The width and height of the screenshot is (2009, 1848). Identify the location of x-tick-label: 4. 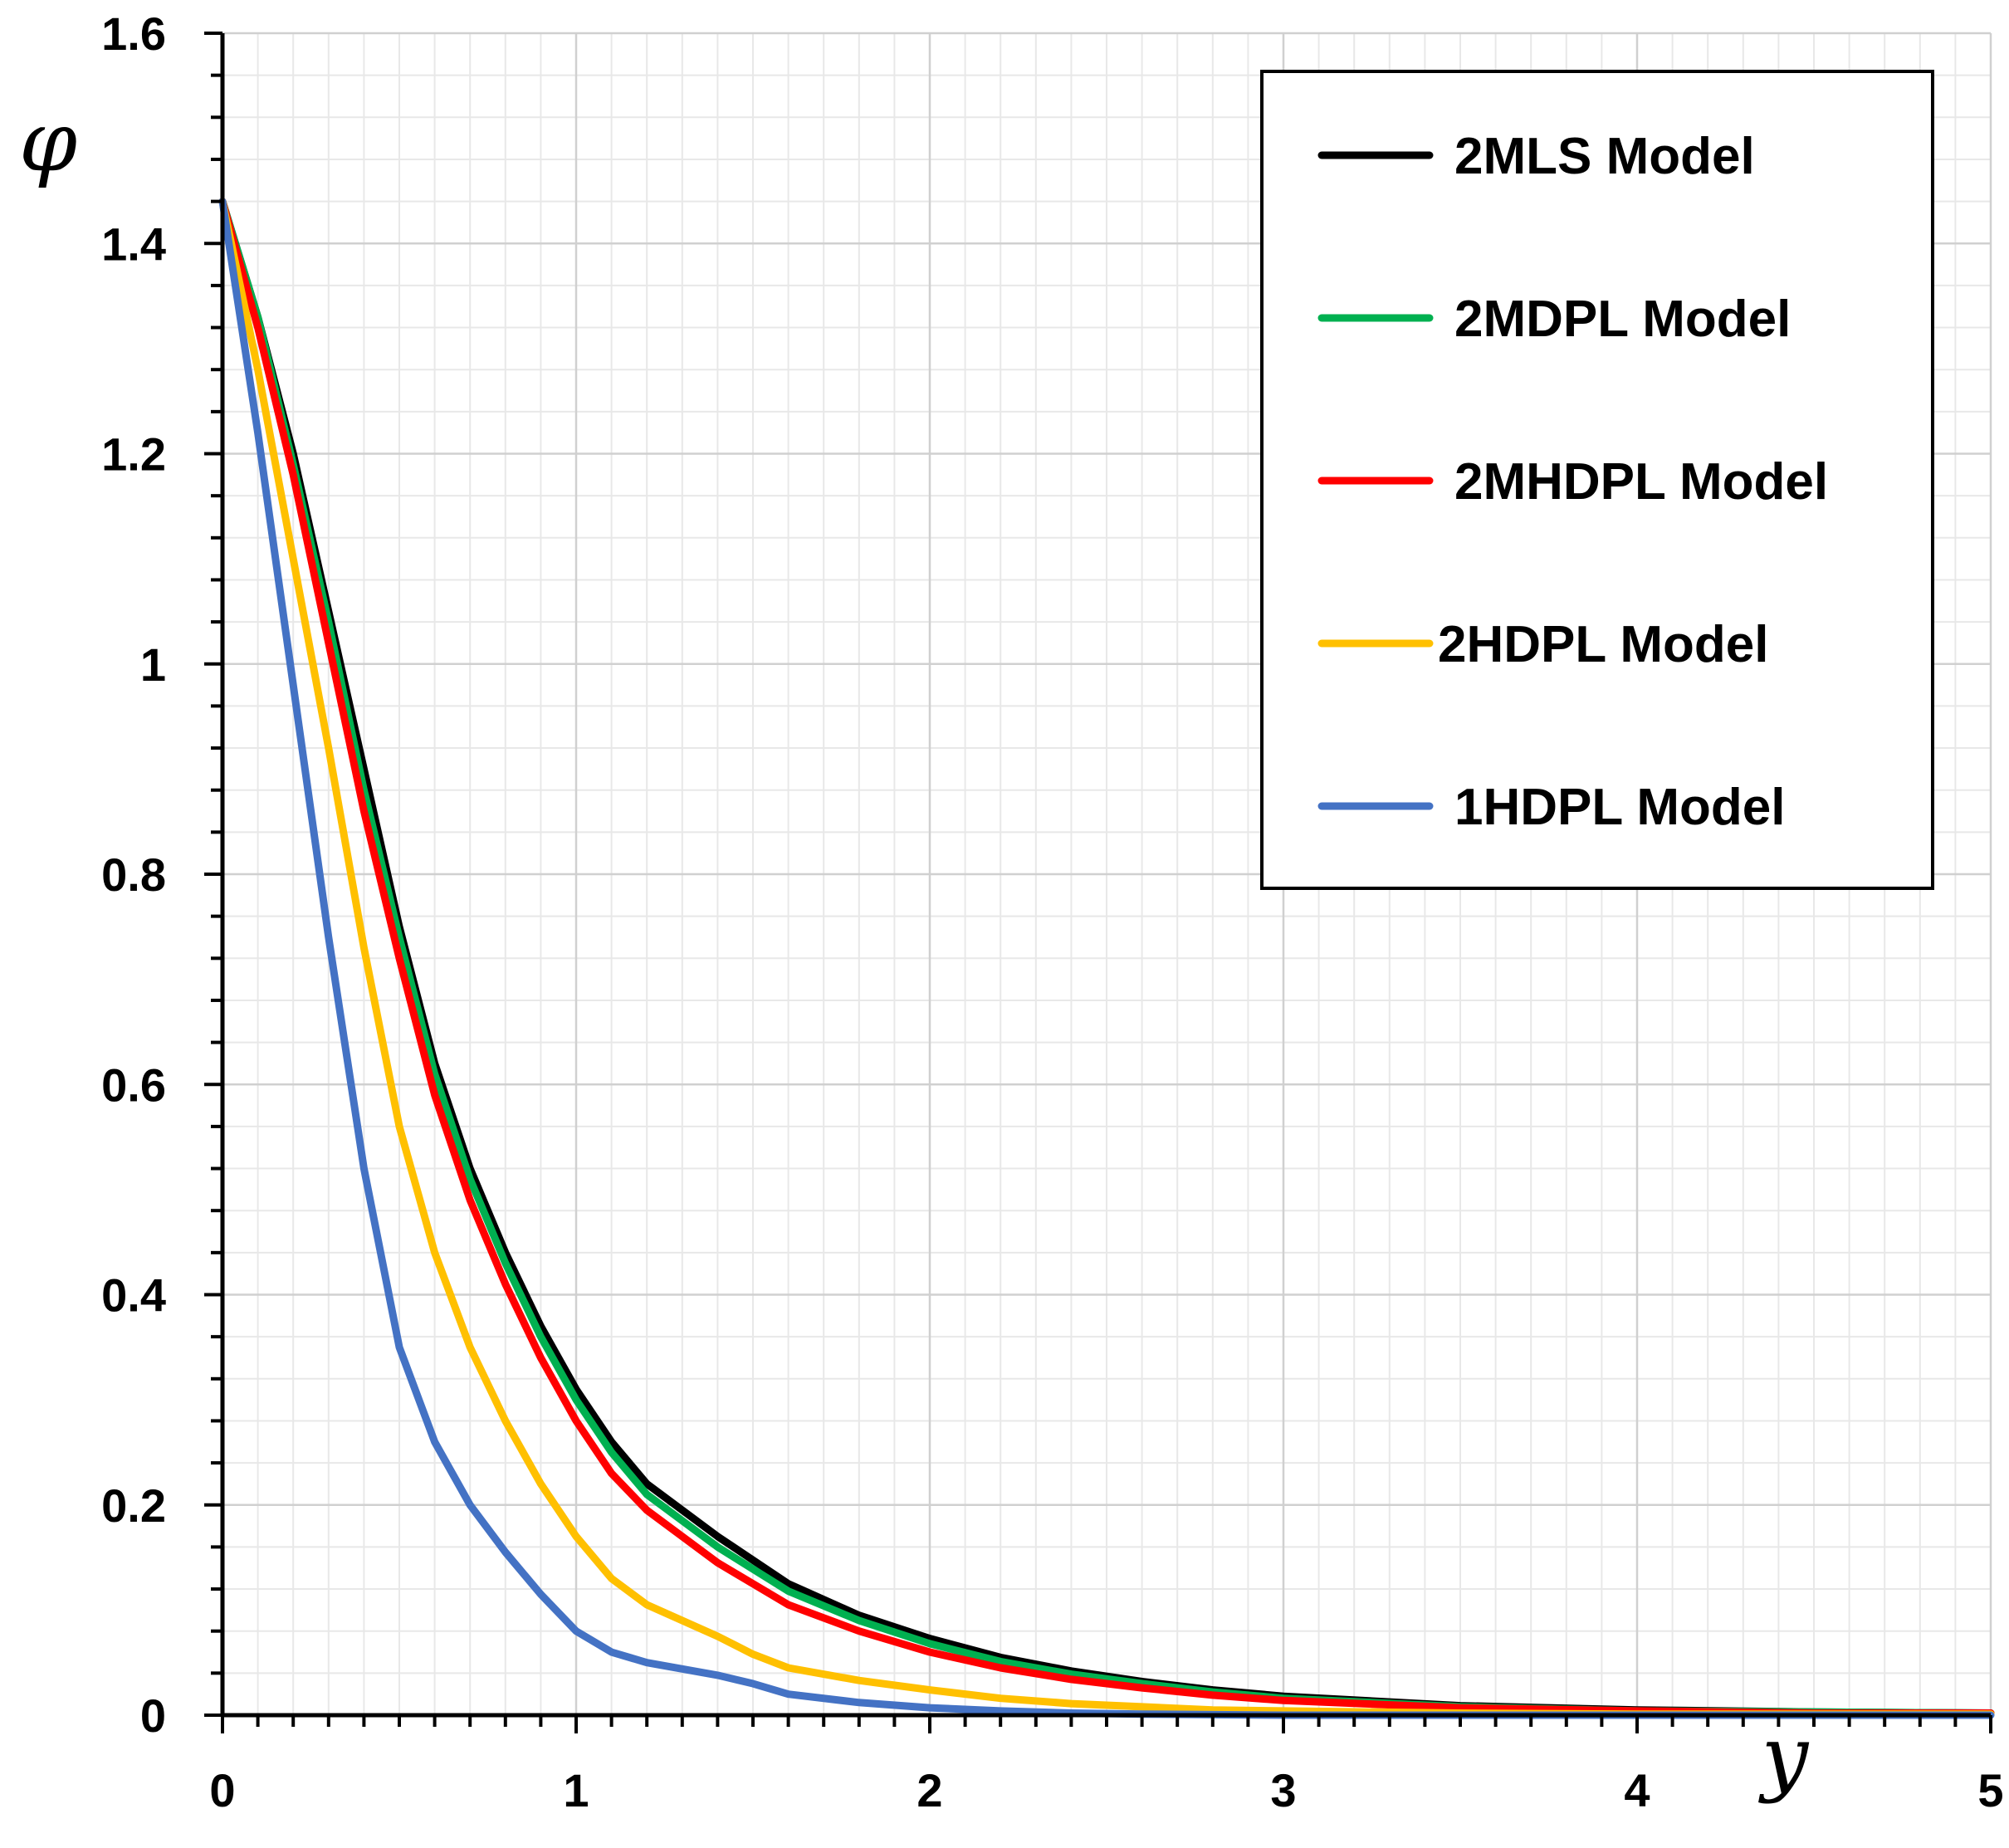
(1637, 1790).